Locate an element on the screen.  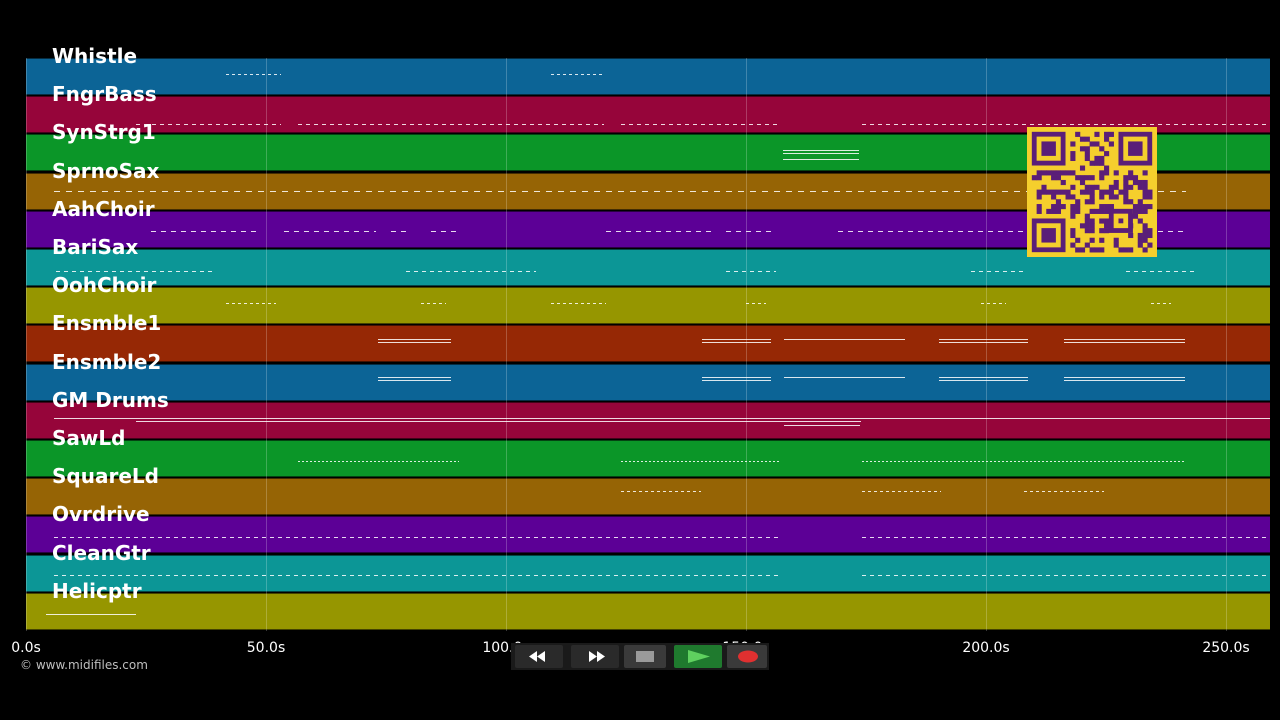
track-row-helicptr is located at coordinates (648, 611).